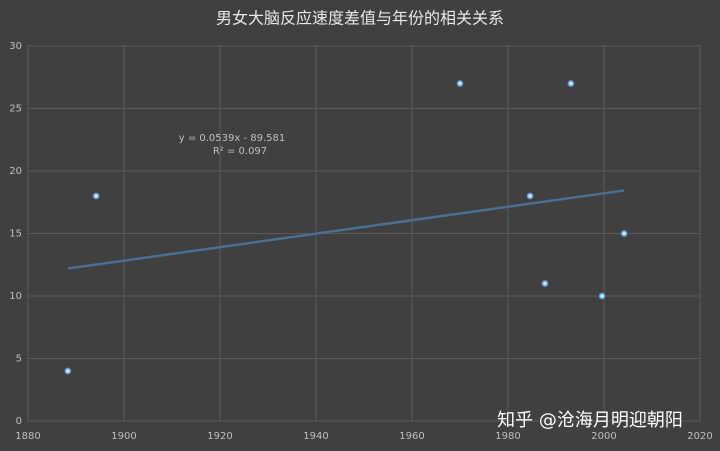 The image size is (720, 451). What do you see at coordinates (346, 229) in the screenshot?
I see `trendline` at bounding box center [346, 229].